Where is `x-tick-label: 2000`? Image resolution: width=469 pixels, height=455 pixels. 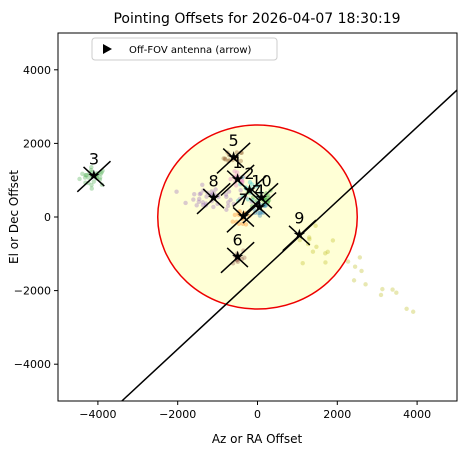
x-tick-label: 2000 is located at coordinates (337, 414).